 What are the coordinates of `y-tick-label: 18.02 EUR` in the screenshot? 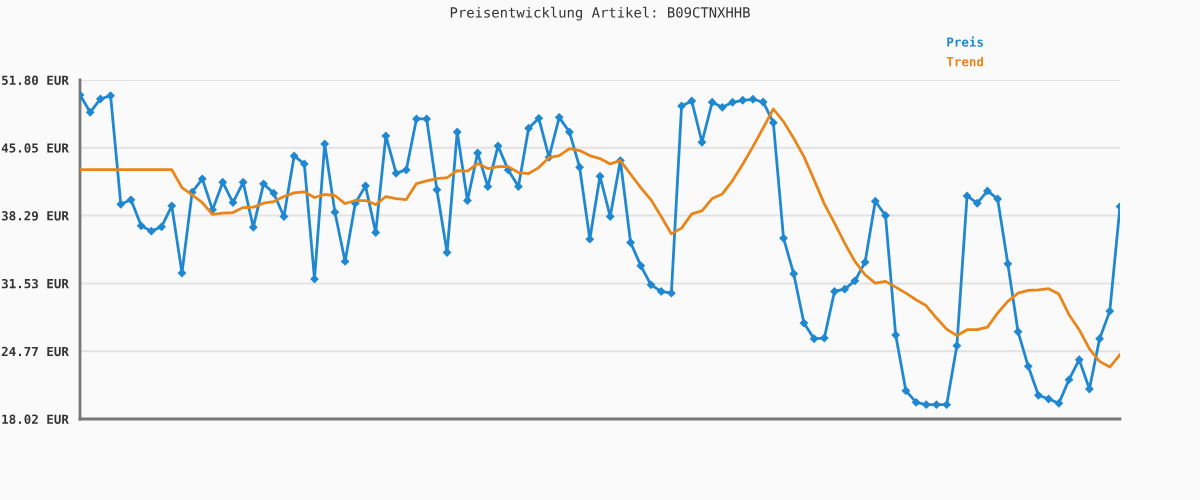 It's located at (35, 419).